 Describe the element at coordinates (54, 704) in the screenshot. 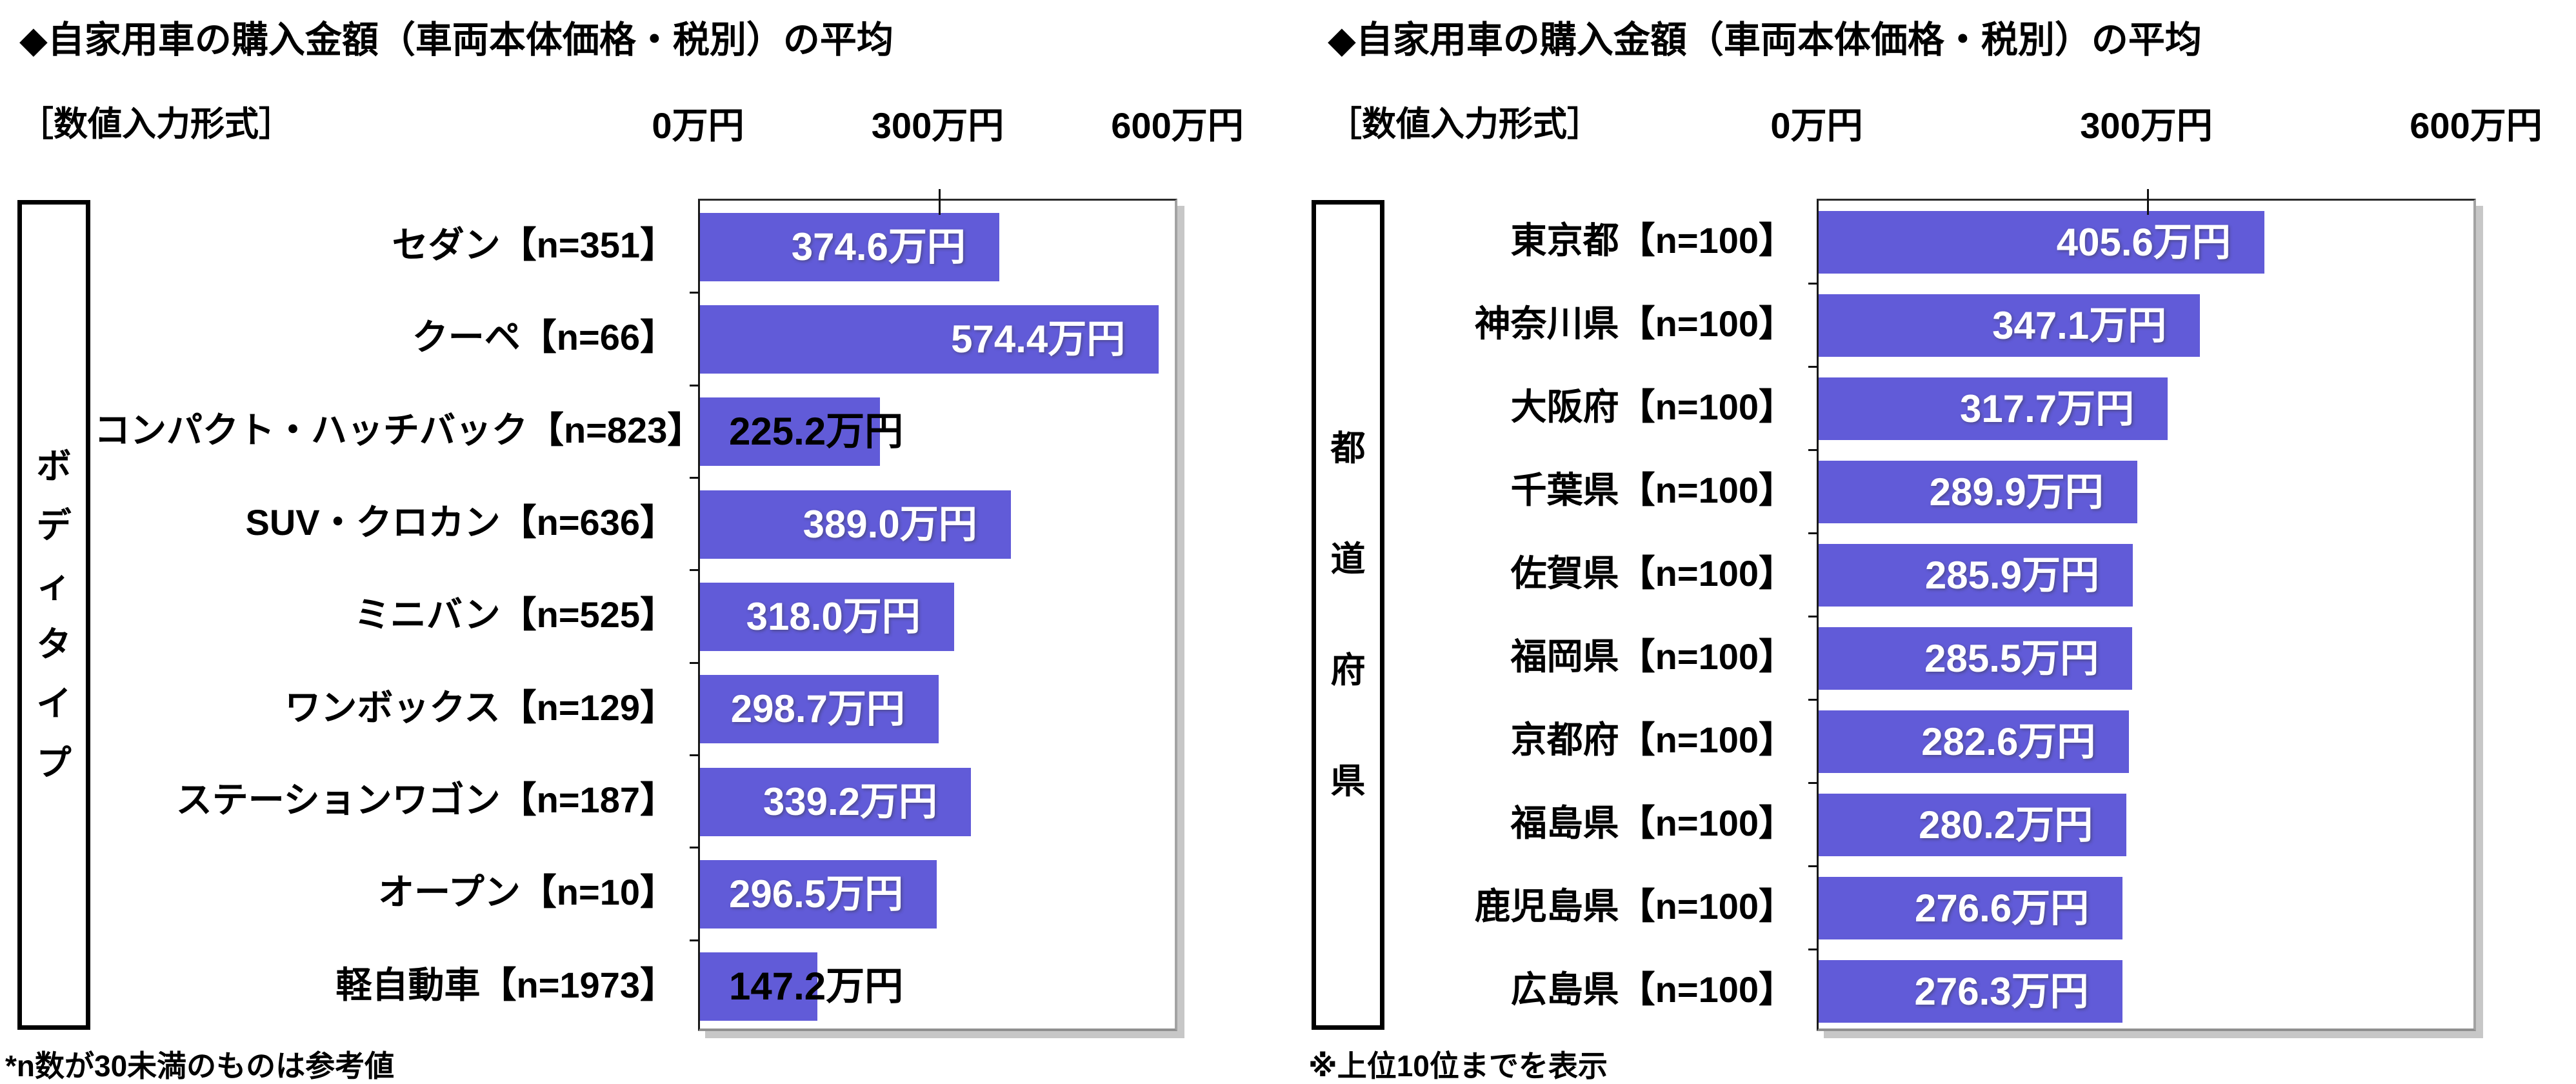

I see `group-label-char: イ` at that location.